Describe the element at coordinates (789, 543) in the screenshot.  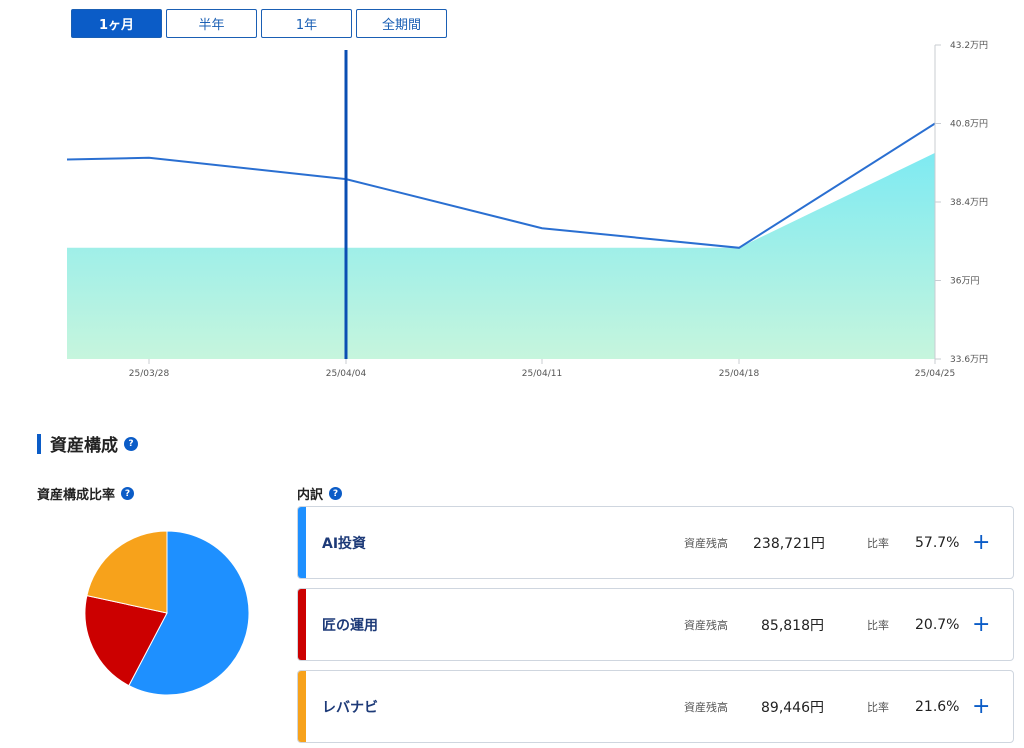
I see `balance-value: 238,721円` at that location.